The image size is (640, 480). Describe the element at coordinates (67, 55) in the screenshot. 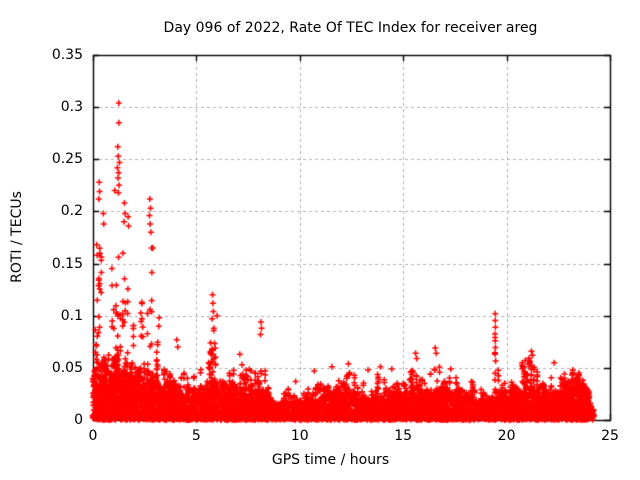

I see `y-tick-label: 0.35` at that location.